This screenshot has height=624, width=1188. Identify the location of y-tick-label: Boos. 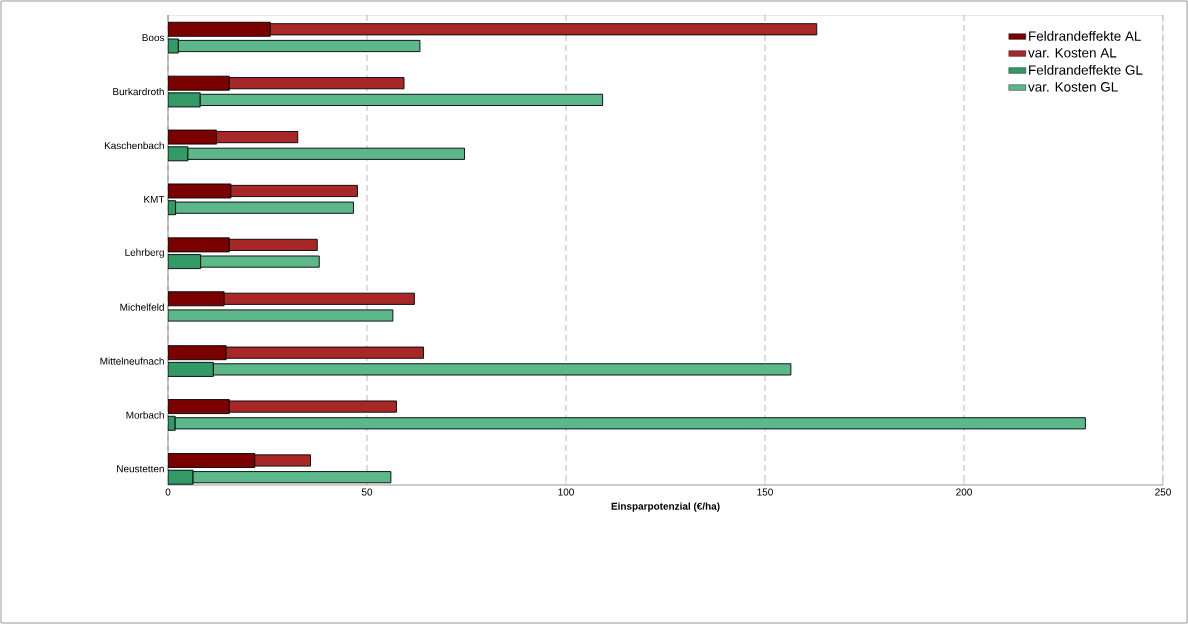
(153, 38).